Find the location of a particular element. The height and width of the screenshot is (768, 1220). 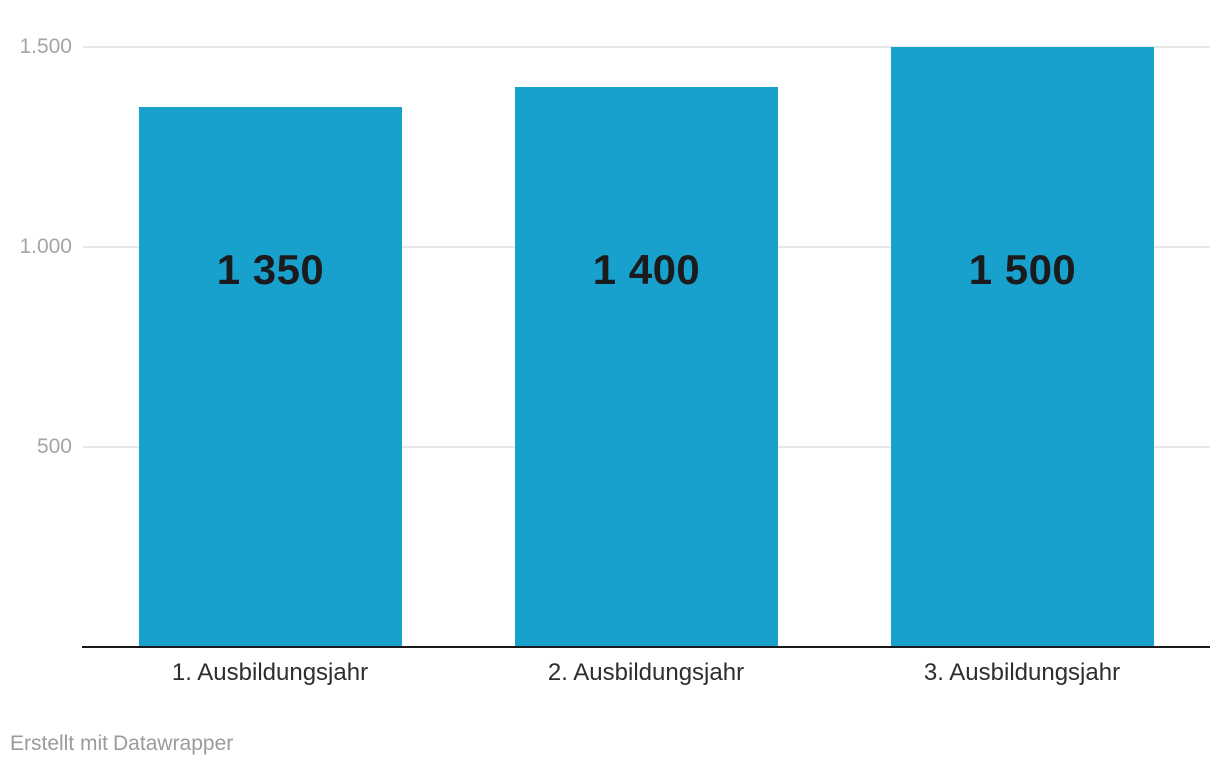

value-label-1350: 1 350 is located at coordinates (270, 269).